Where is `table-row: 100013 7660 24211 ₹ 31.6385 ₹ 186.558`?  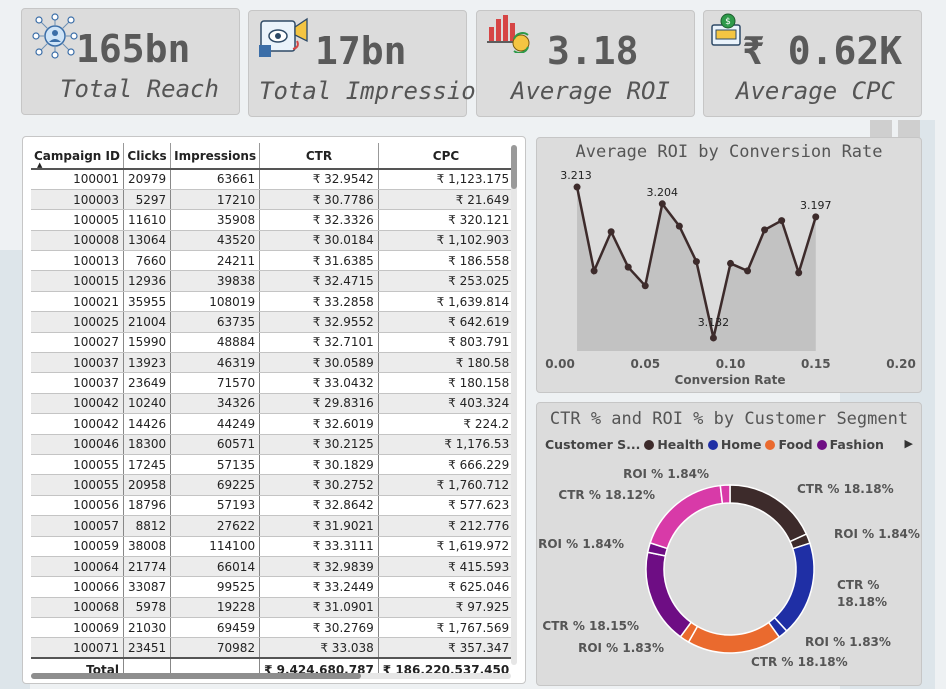
table-row: 100013 7660 24211 ₹ 31.6385 ₹ 186.558 is located at coordinates (271, 261).